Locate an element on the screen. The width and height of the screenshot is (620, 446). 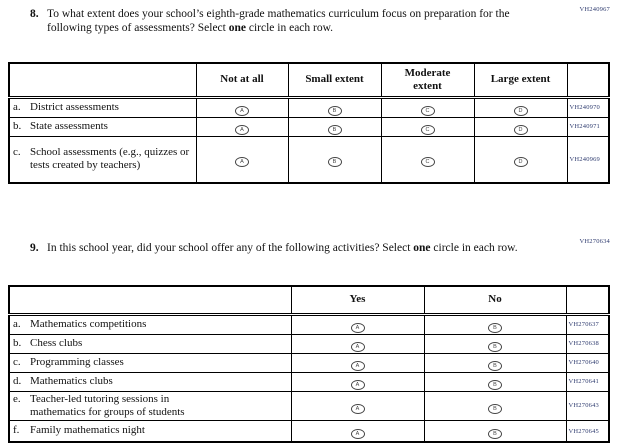
row-code: VH240969 is located at coordinates (588, 159).